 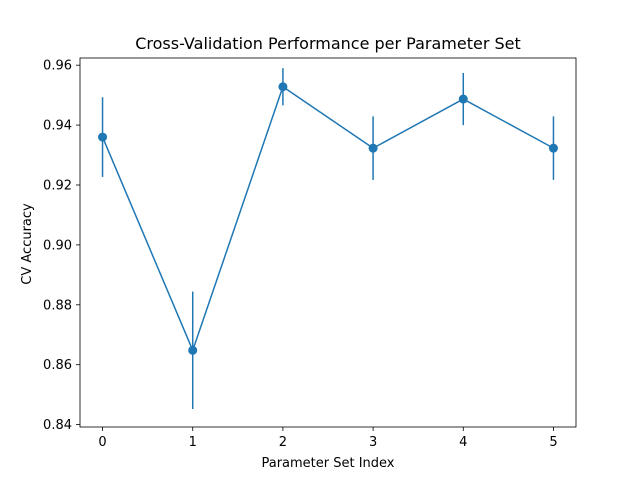 What do you see at coordinates (57, 126) in the screenshot?
I see `y-tick-label-5: 0.94` at bounding box center [57, 126].